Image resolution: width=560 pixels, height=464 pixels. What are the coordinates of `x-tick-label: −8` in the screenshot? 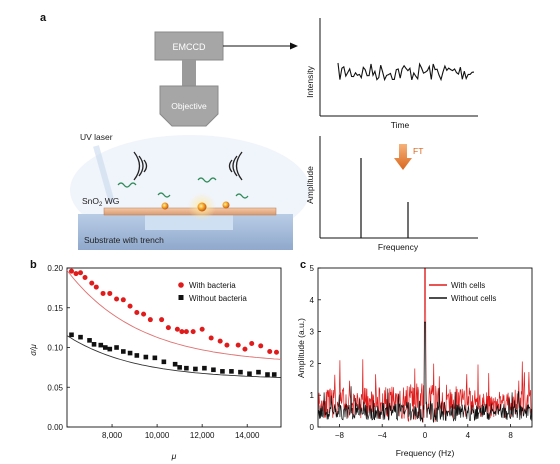 It's located at (340, 435).